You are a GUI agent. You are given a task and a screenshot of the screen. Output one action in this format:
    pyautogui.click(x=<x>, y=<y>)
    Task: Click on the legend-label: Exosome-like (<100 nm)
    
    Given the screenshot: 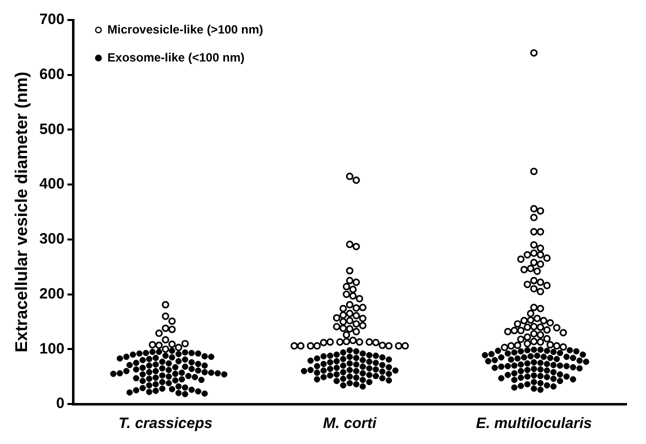 What is the action you would take?
    pyautogui.click(x=175, y=57)
    